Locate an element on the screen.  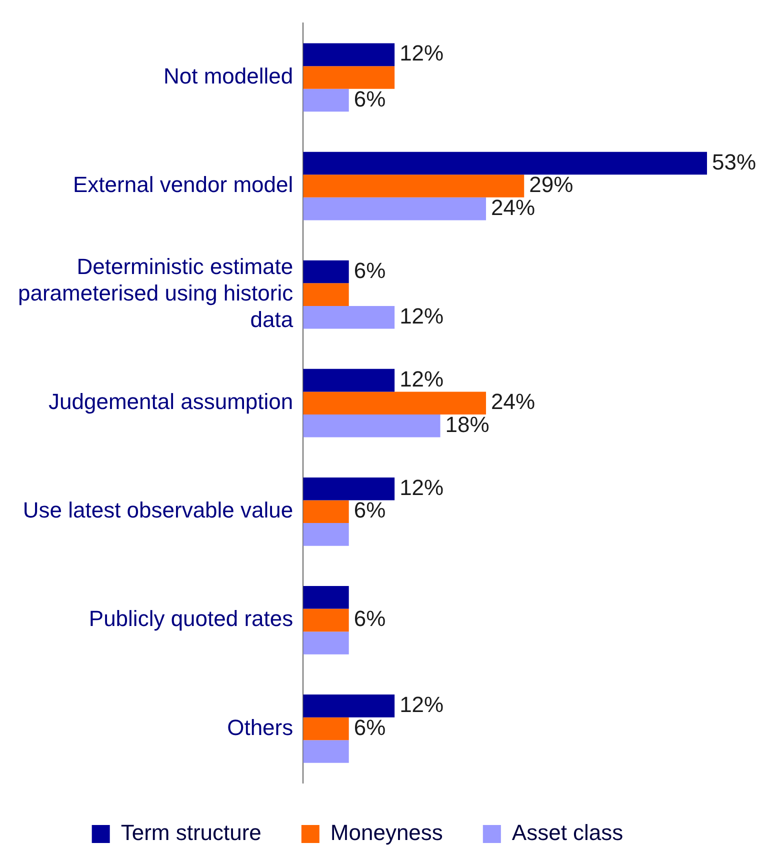
legend-label: Term structure is located at coordinates (191, 833).